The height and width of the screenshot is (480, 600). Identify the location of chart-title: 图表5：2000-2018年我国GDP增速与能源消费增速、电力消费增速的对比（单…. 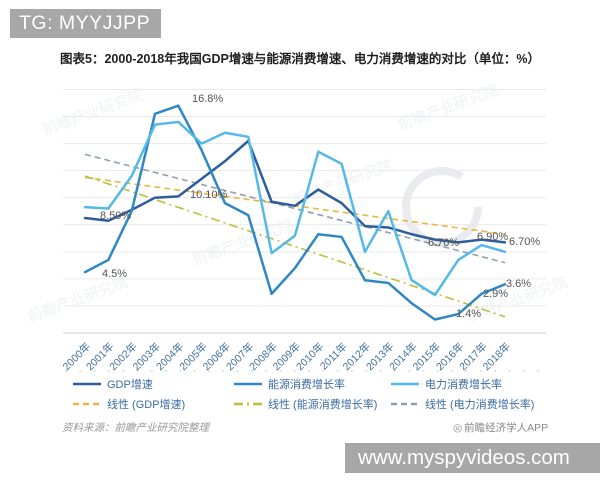
(300, 59).